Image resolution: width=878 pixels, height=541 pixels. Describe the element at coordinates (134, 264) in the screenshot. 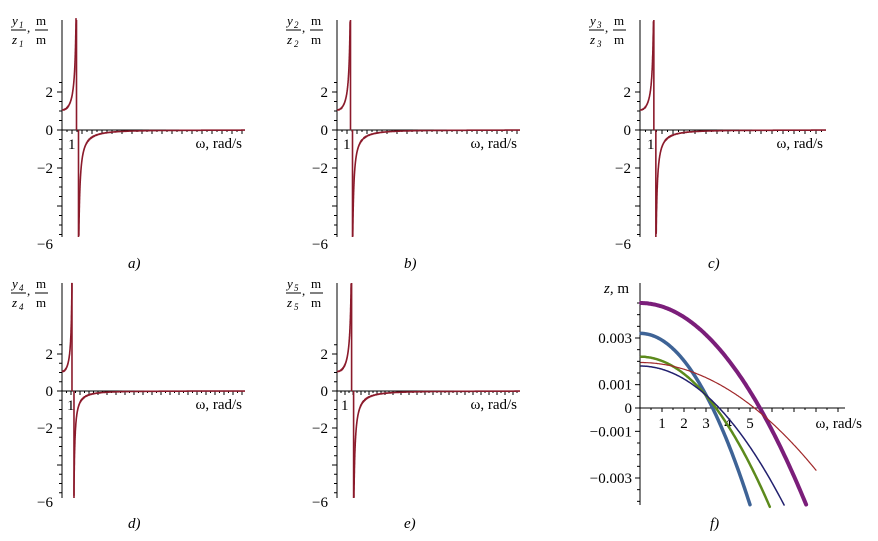

I see `panel-caption: a)` at that location.